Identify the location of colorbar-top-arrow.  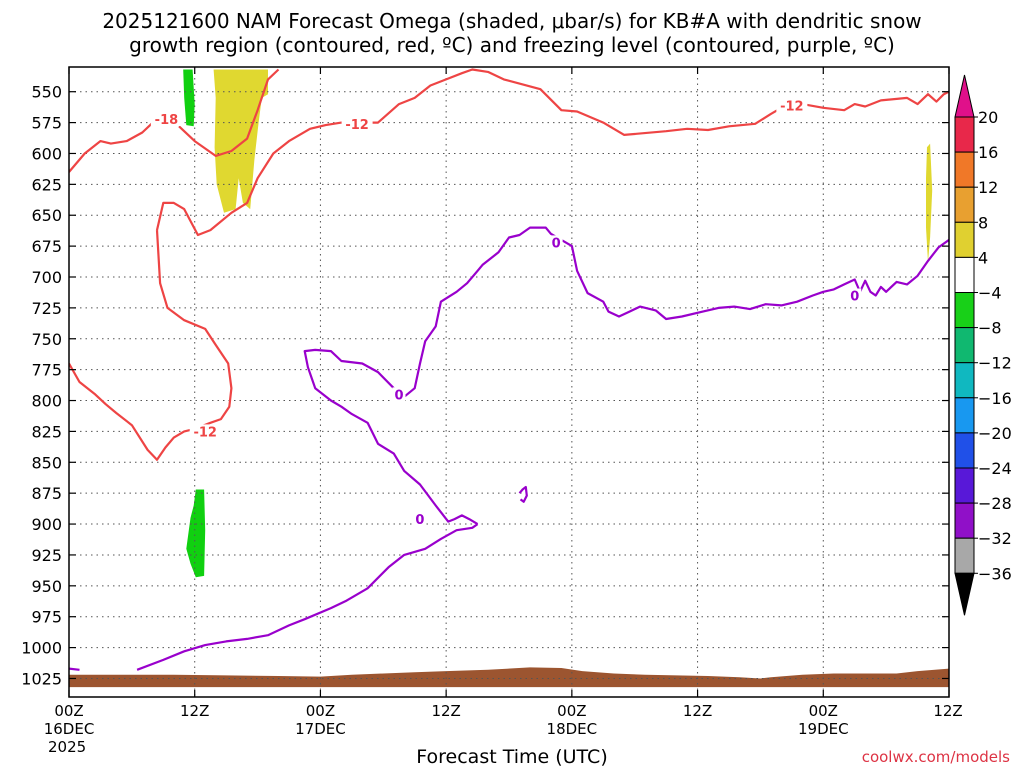
(964, 96).